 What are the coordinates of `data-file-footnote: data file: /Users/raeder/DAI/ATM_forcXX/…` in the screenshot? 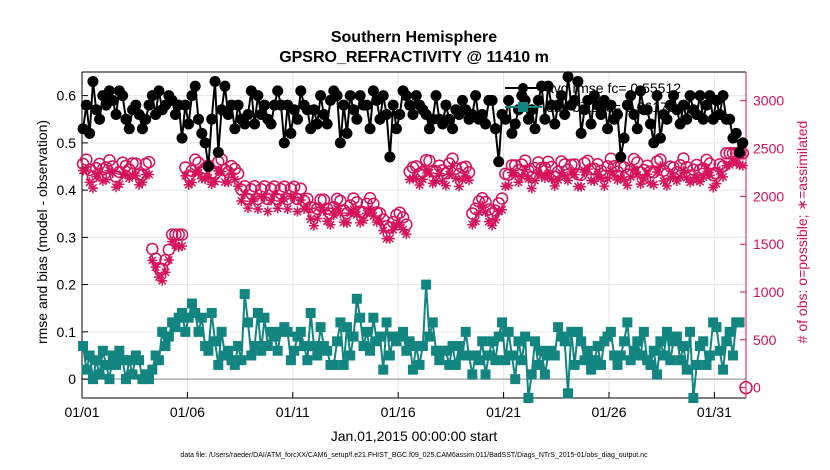 It's located at (414, 455).